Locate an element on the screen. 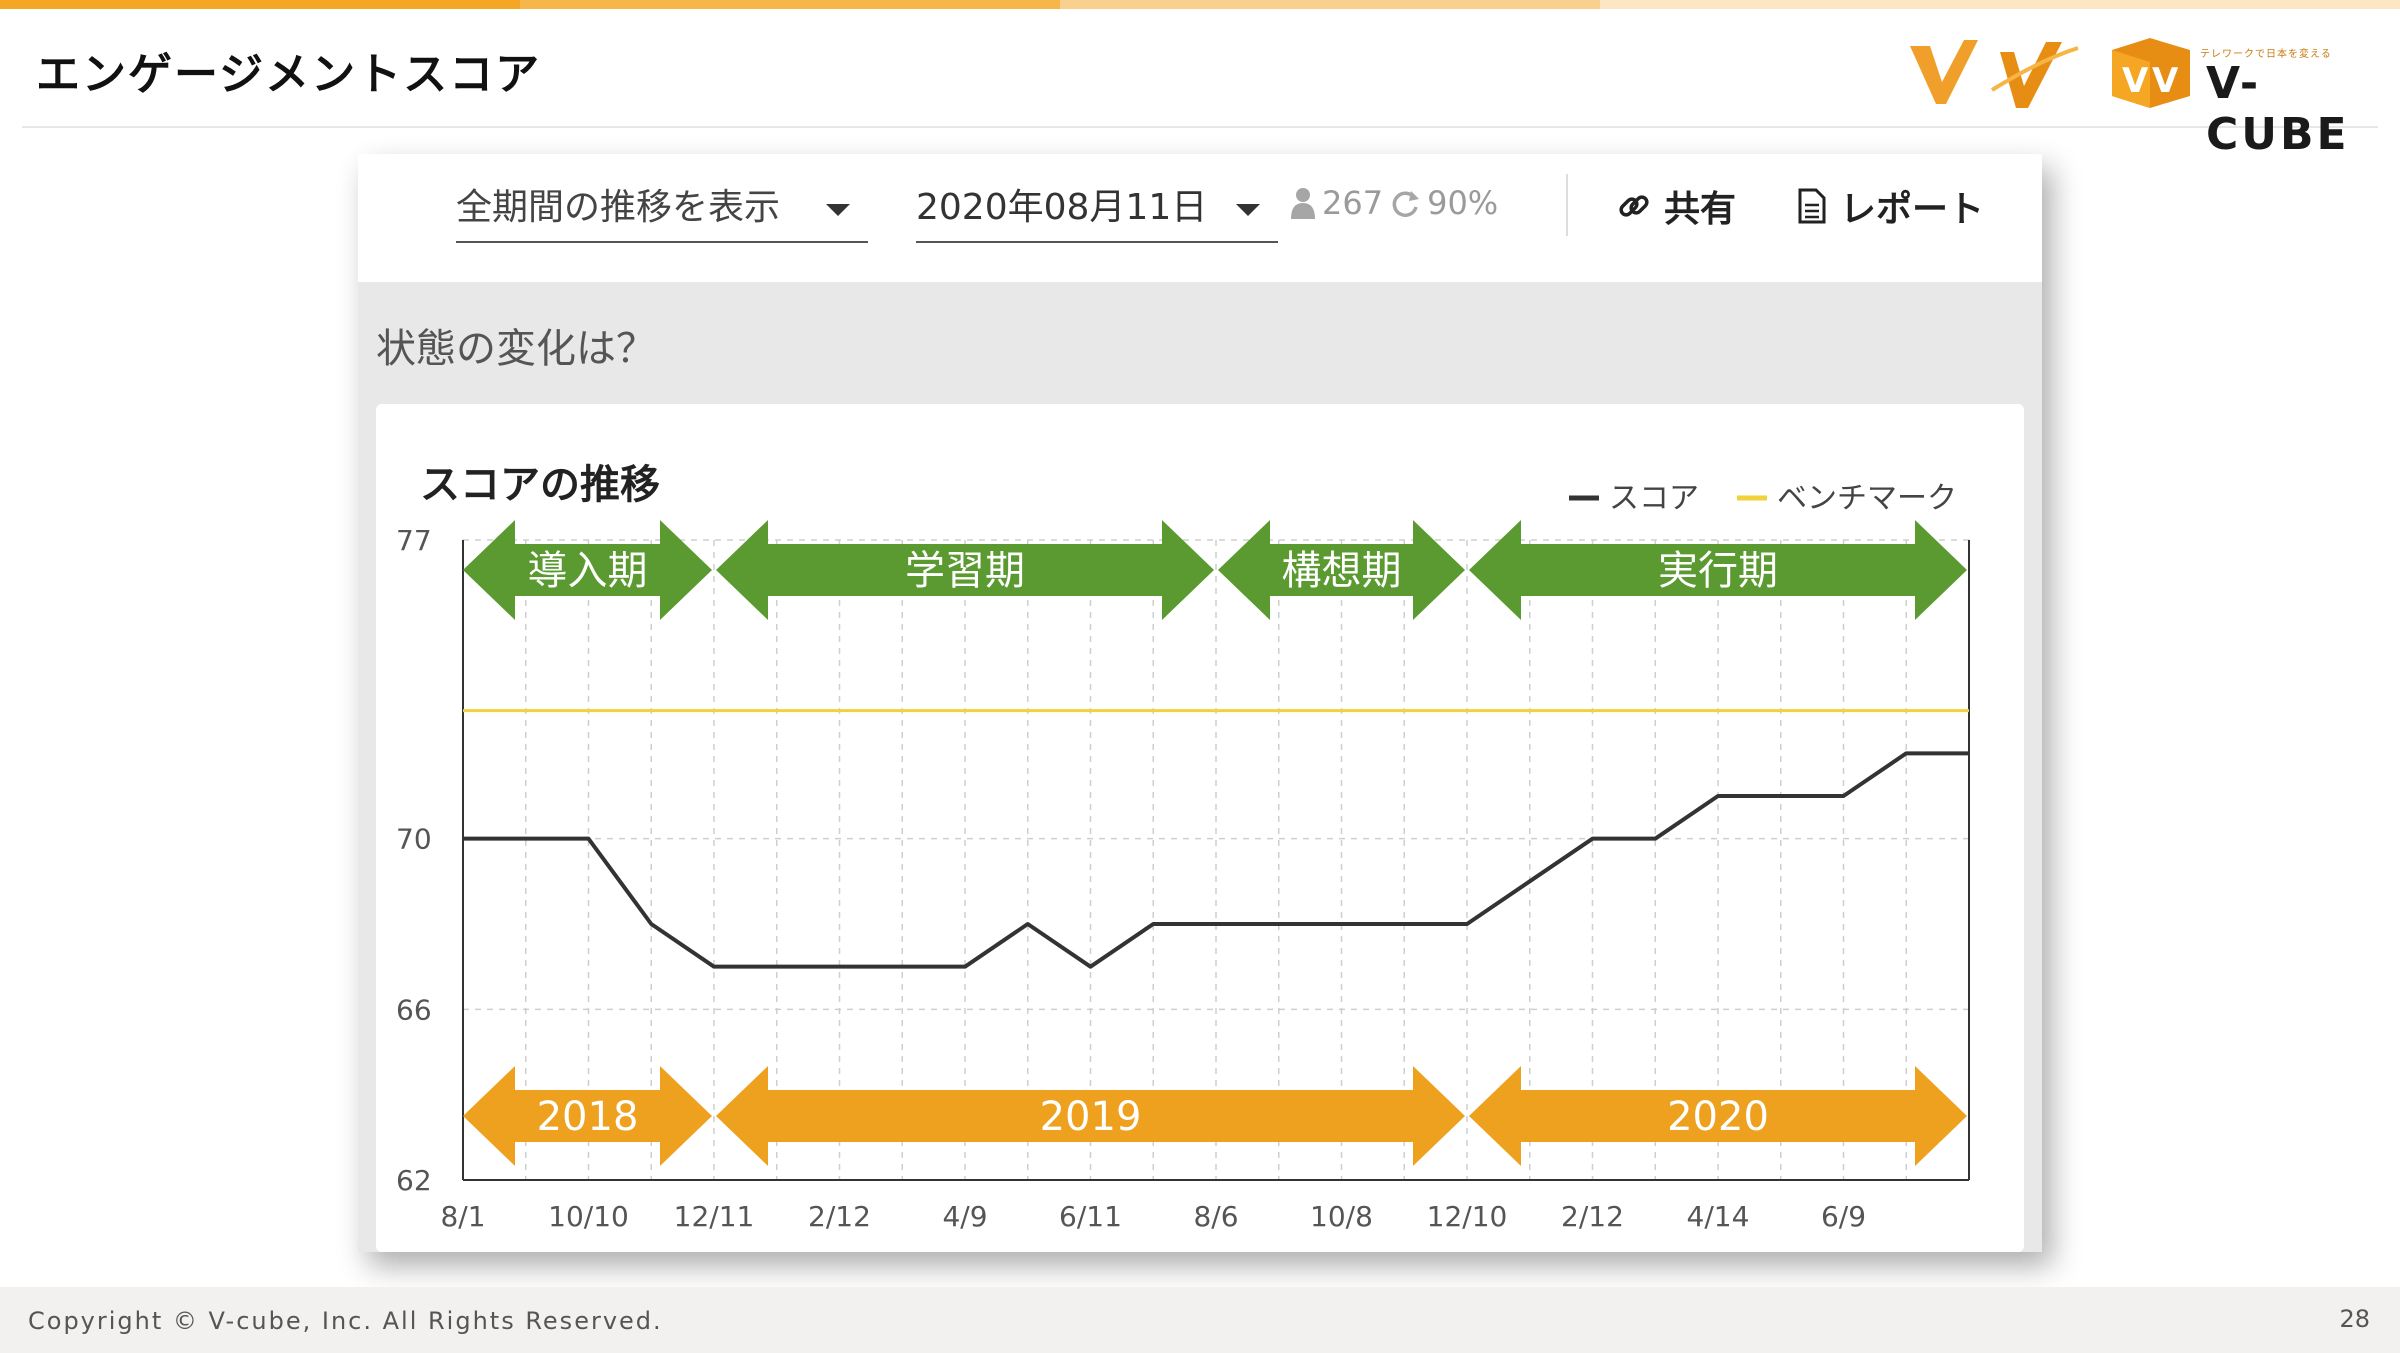  x-tick-label: 8/6 is located at coordinates (1215, 1216).